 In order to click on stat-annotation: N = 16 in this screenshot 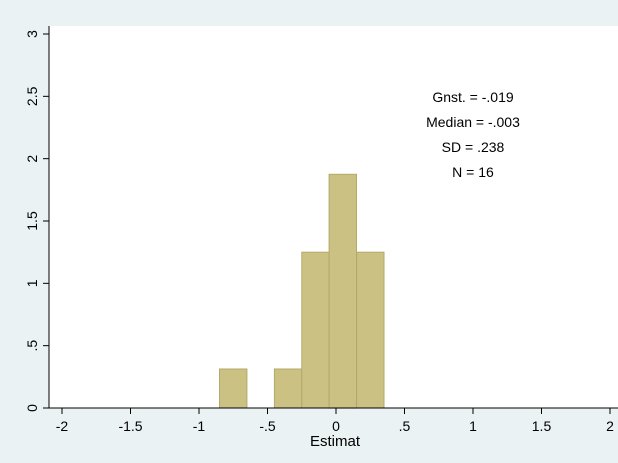, I will do `click(473, 172)`.